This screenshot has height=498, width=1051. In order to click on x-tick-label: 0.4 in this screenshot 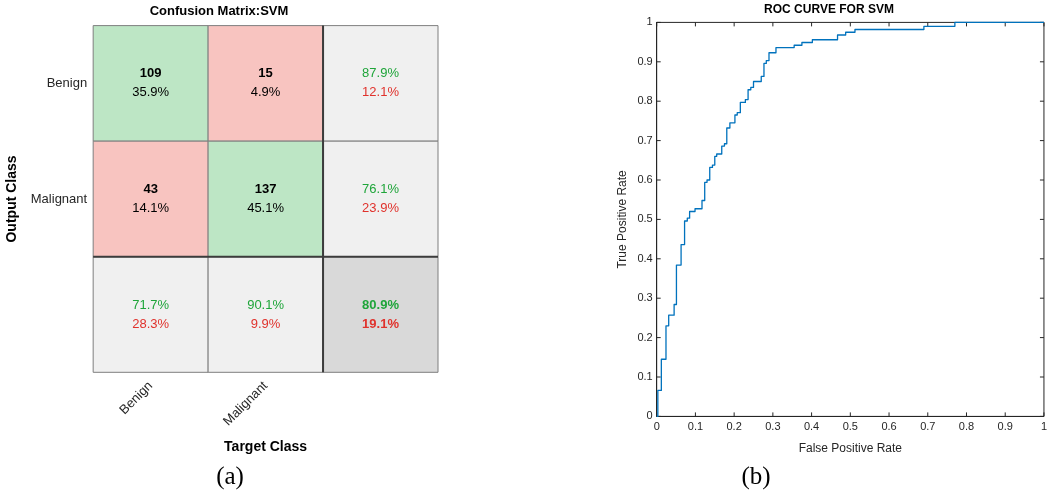, I will do `click(811, 426)`.